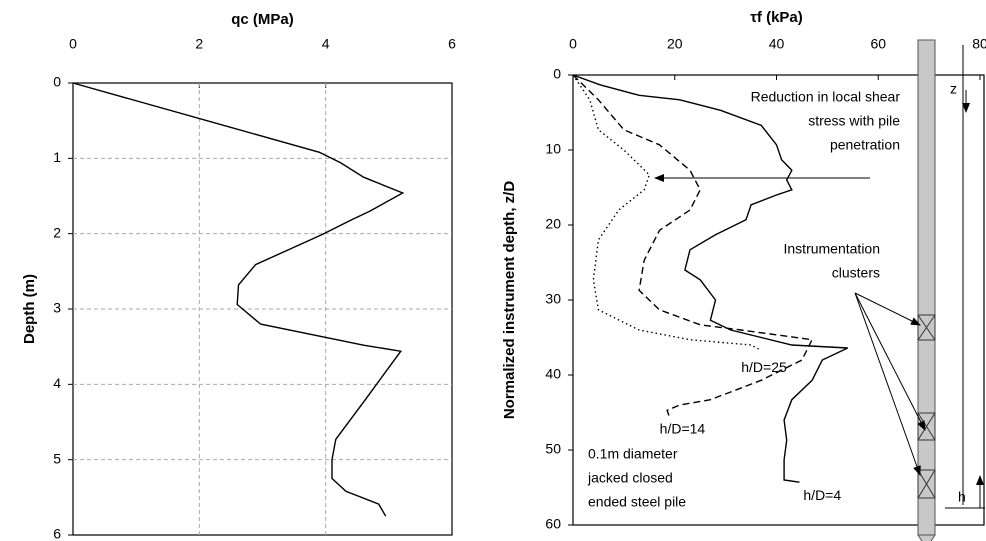 This screenshot has height=541, width=986. I want to click on pile, so click(926, 287).